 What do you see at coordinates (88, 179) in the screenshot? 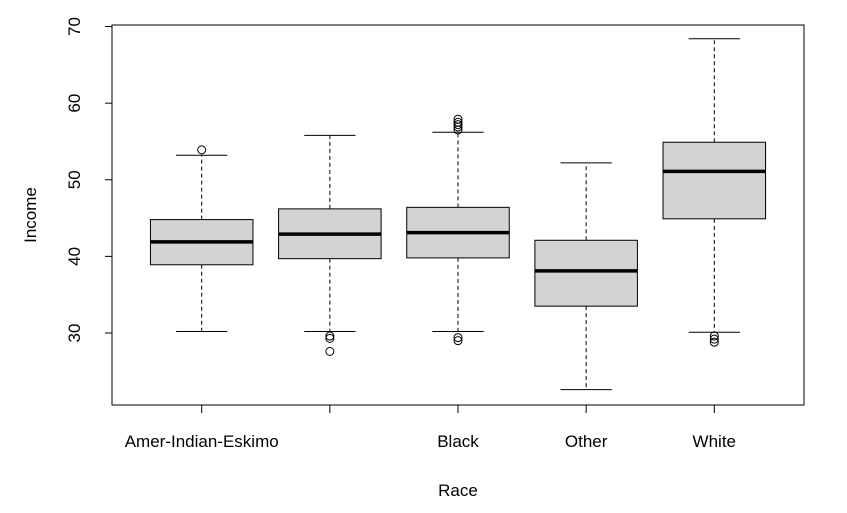
I see `y-axis: 30 40 50 60 70` at bounding box center [88, 179].